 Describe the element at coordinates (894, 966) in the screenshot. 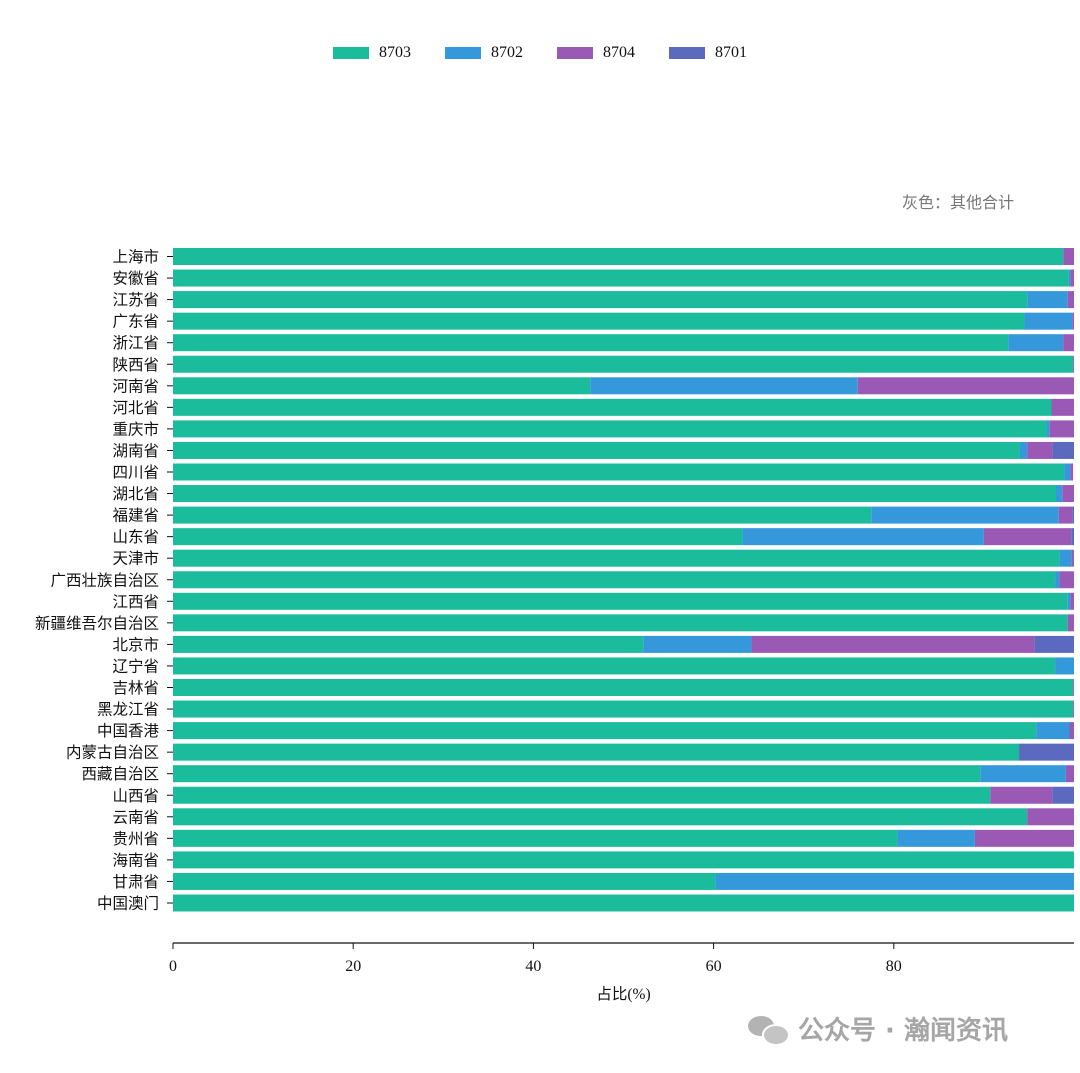

I see `x-tick-label: 80` at that location.